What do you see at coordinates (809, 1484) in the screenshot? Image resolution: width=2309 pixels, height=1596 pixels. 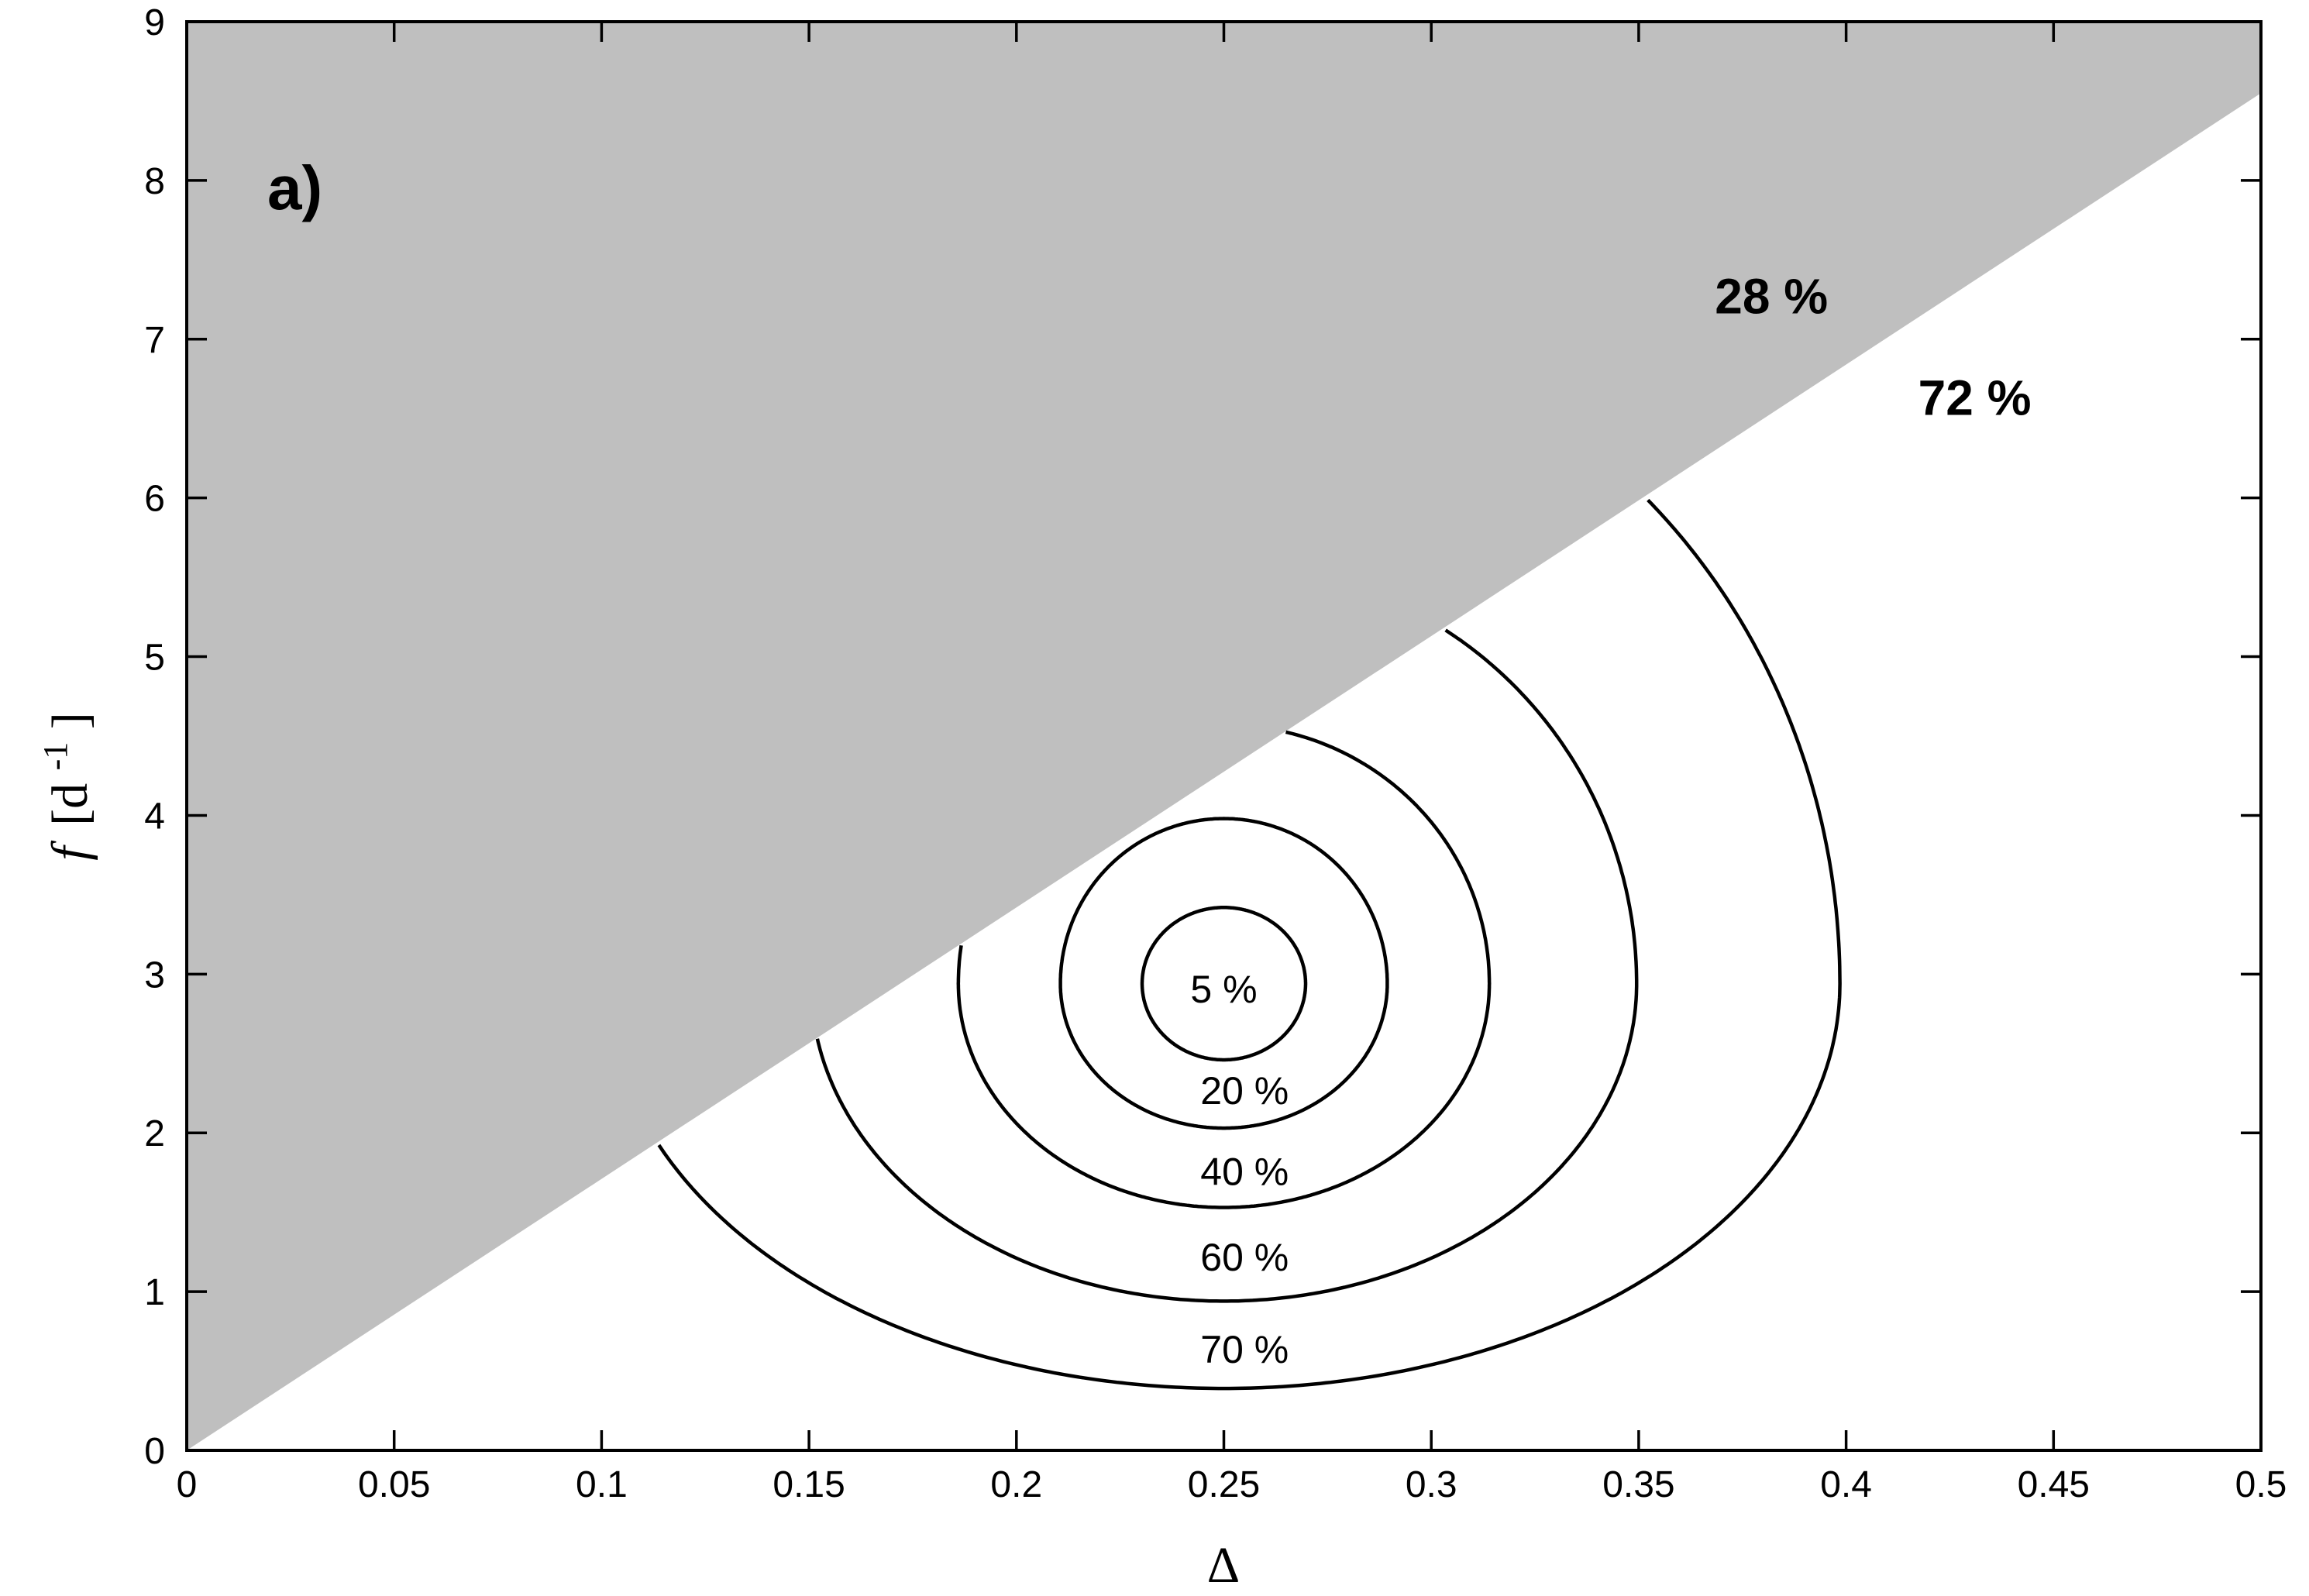 I see `x-tick-label: 0.15` at bounding box center [809, 1484].